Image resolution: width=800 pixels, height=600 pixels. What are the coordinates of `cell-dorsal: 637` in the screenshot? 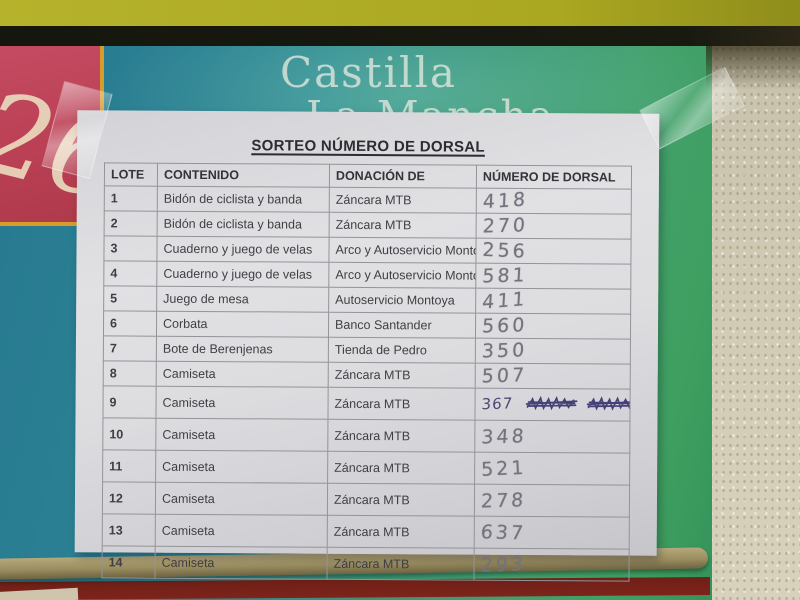 It's located at (552, 533).